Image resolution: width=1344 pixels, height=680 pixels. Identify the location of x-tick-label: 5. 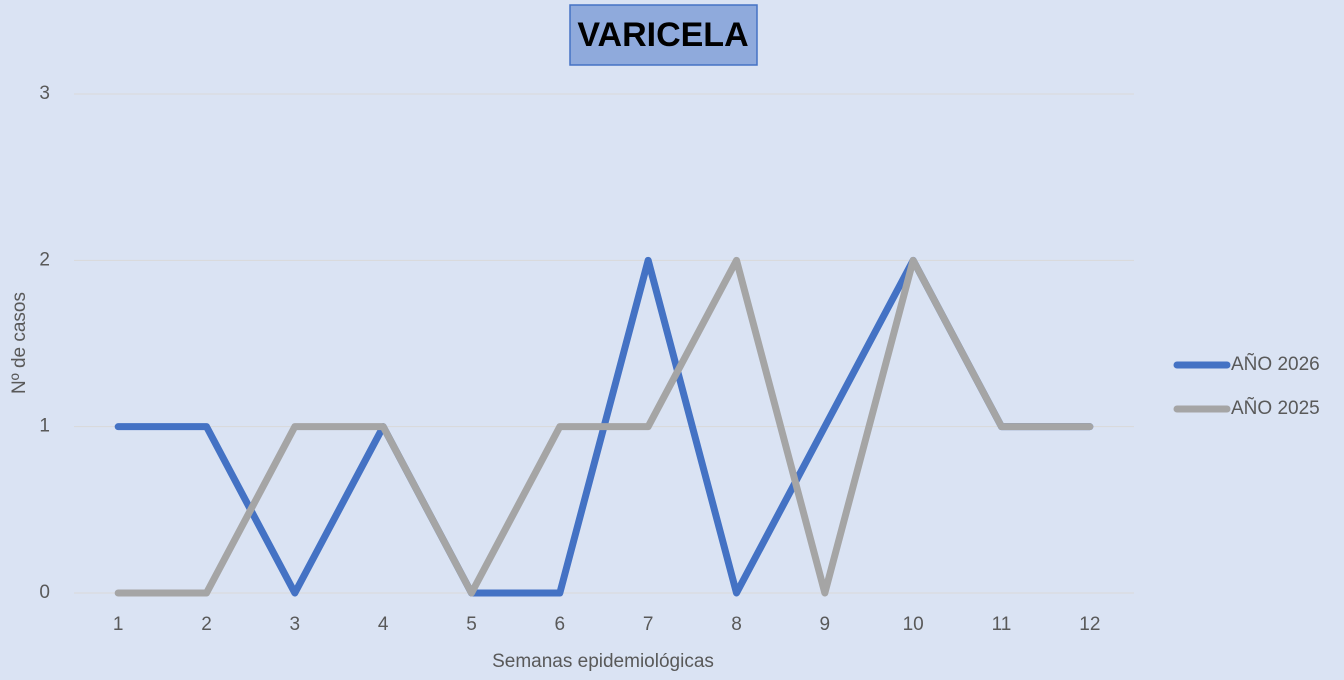
(471, 624).